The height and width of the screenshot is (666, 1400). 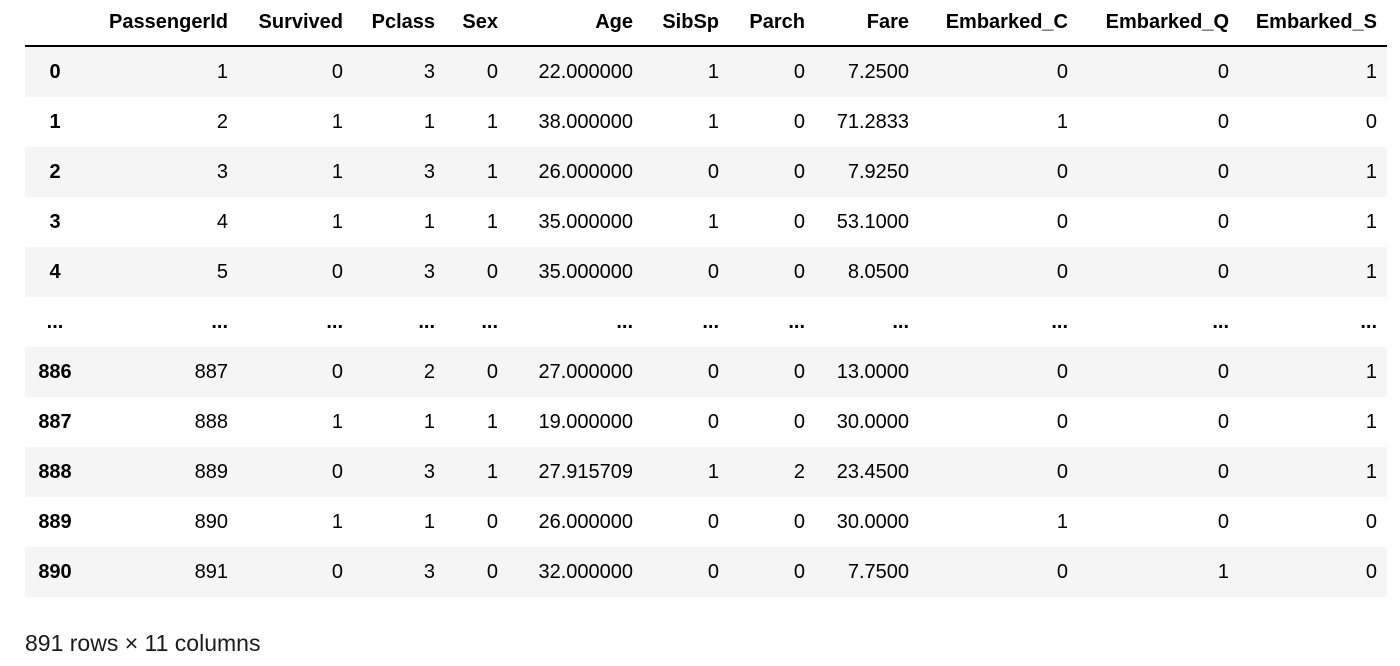 I want to click on table-cell: 8.0500, so click(x=878, y=271).